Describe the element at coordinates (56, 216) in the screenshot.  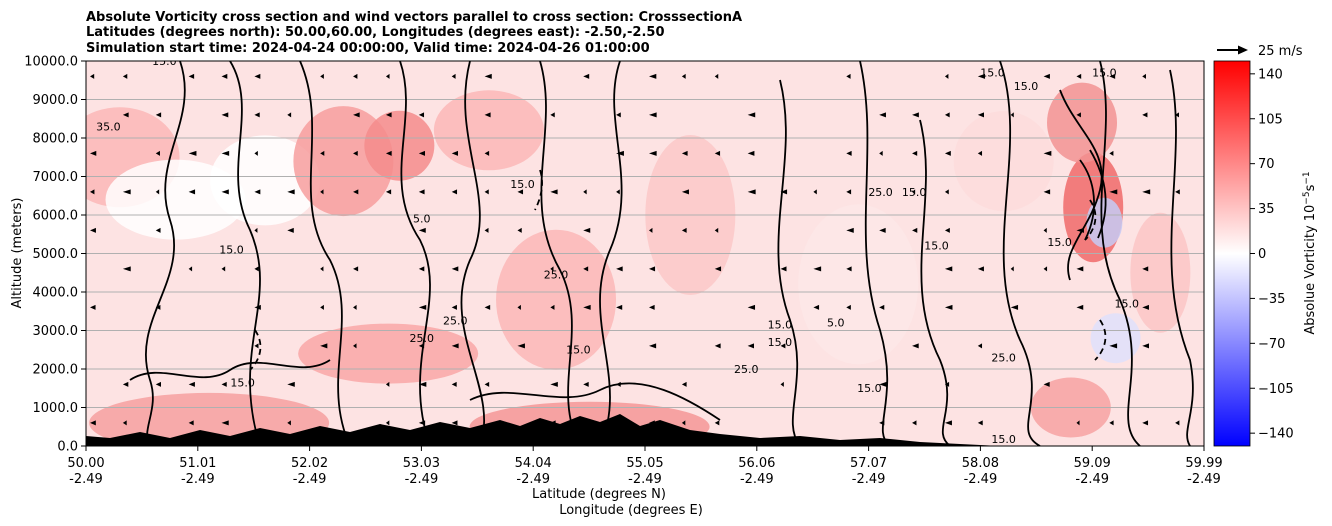
I see `y-tick-label: 6000.0` at that location.